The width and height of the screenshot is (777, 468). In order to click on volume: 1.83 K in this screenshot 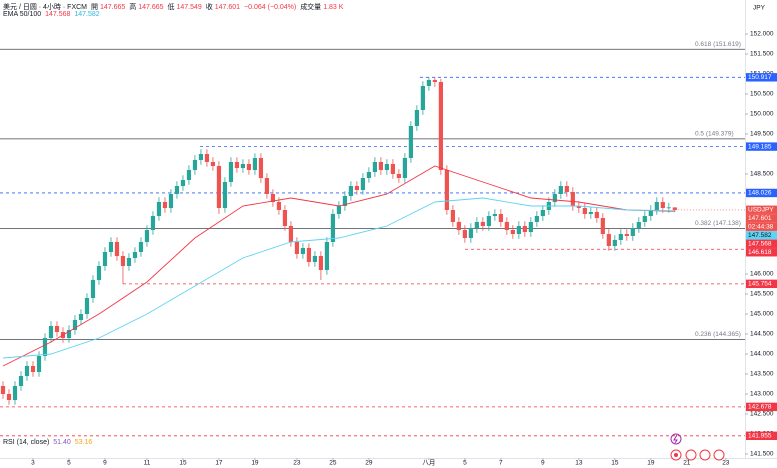, I will do `click(333, 7)`.